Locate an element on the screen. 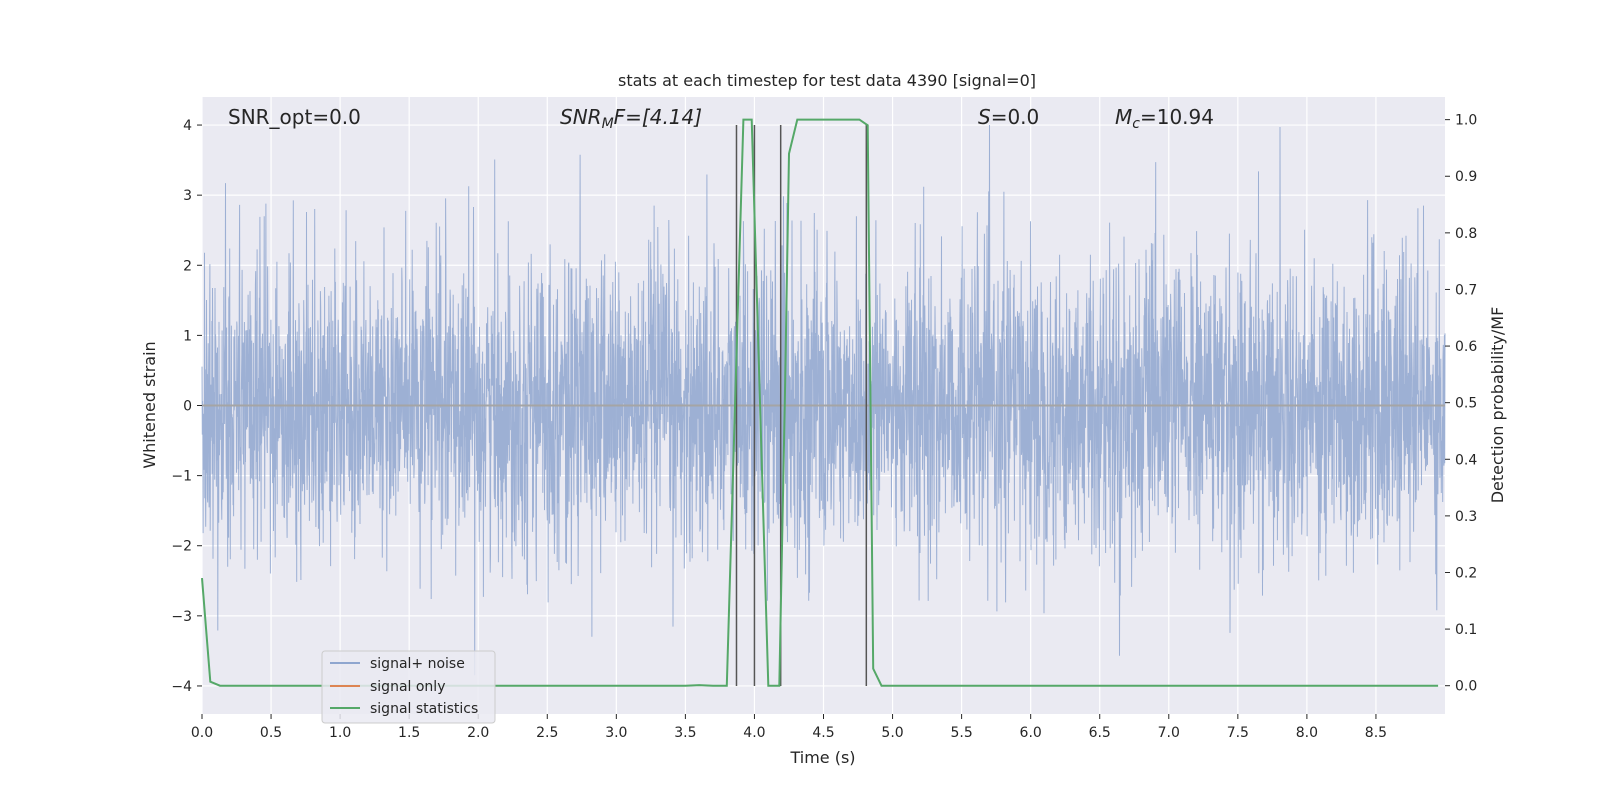  y-right-tick-label: 0.9 is located at coordinates (1466, 177).